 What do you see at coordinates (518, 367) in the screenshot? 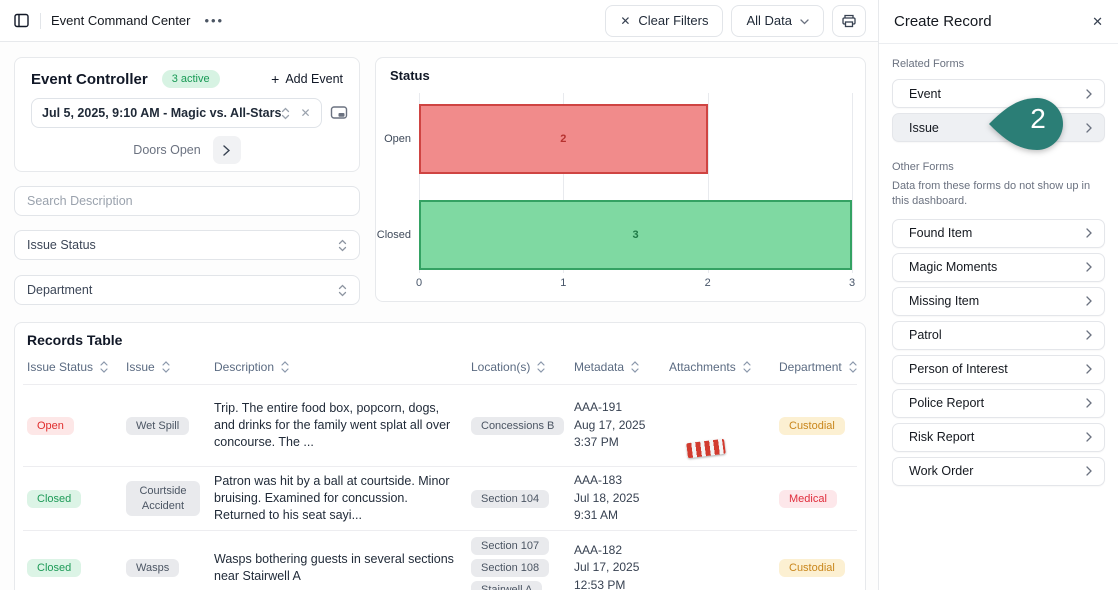
I see `column-header-locations: Location(s)` at bounding box center [518, 367].